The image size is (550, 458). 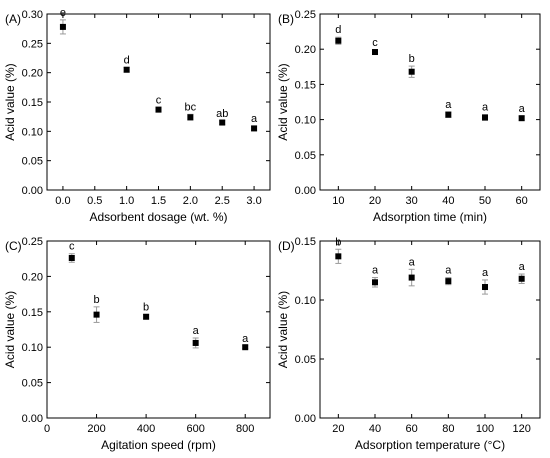 What do you see at coordinates (245, 429) in the screenshot?
I see `x-tick-label-c: 800` at bounding box center [245, 429].